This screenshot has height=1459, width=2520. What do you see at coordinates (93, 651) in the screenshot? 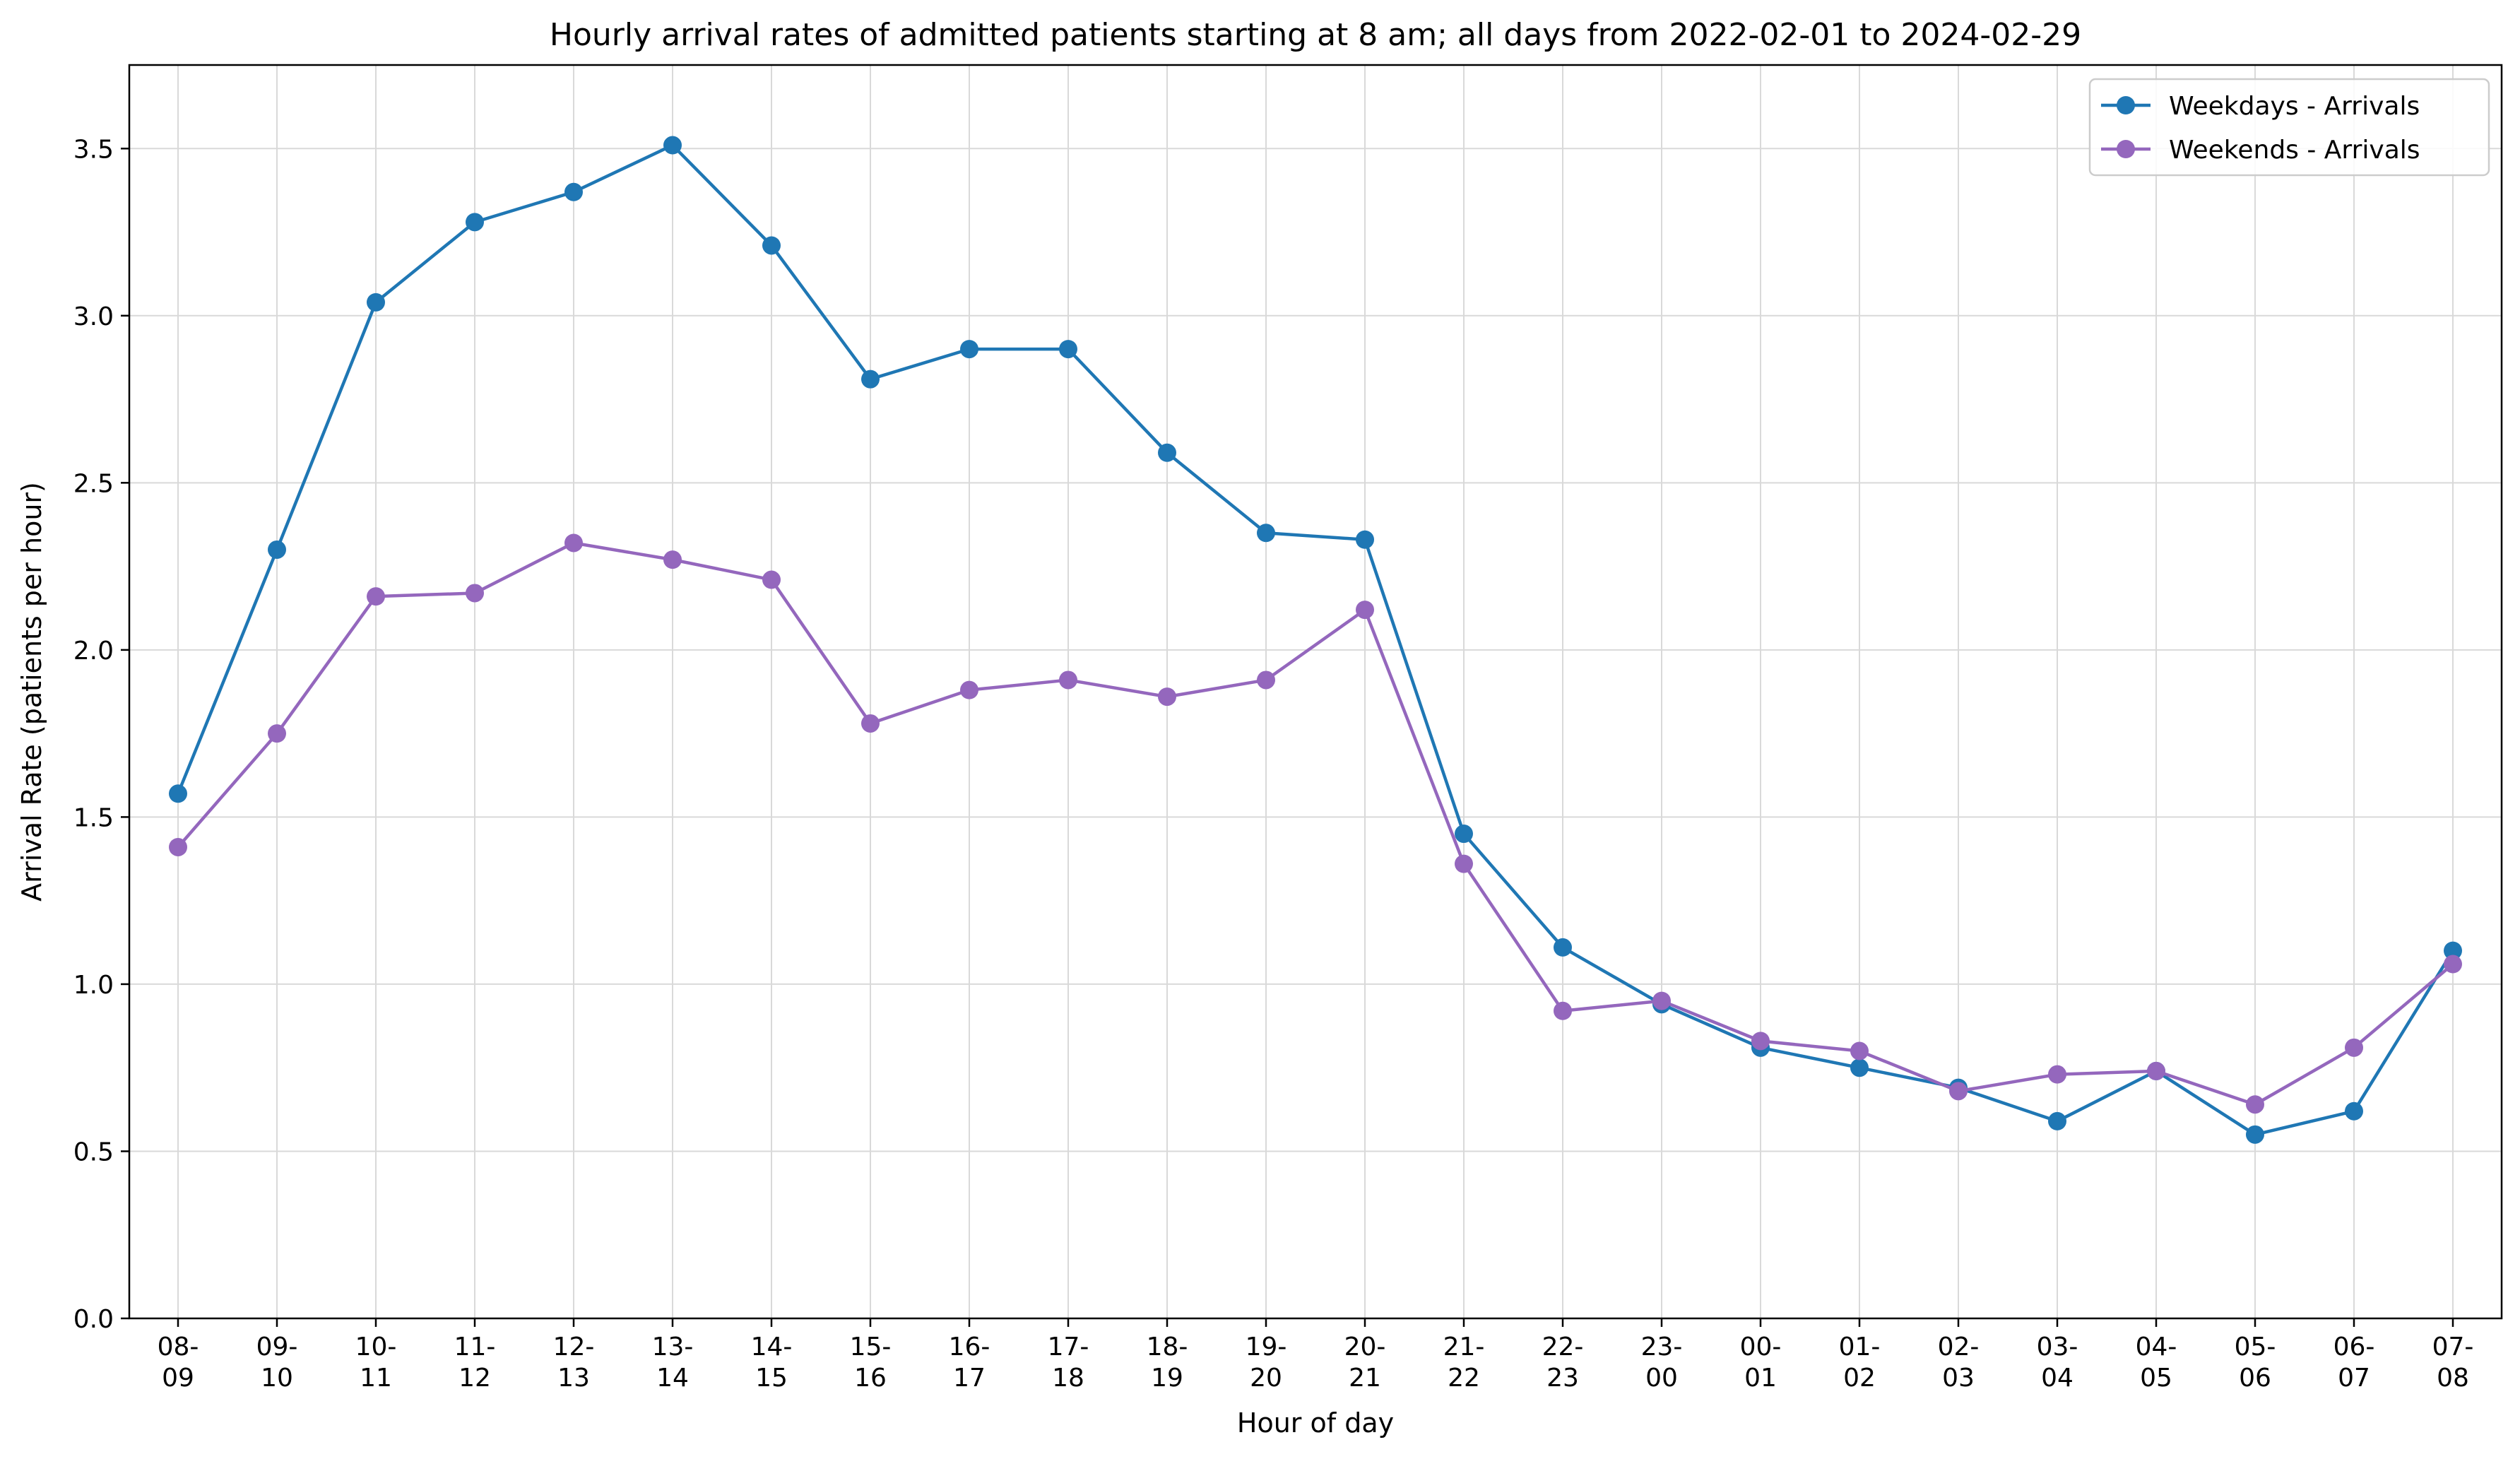
I see `y-tick-label: 2.0` at bounding box center [93, 651].